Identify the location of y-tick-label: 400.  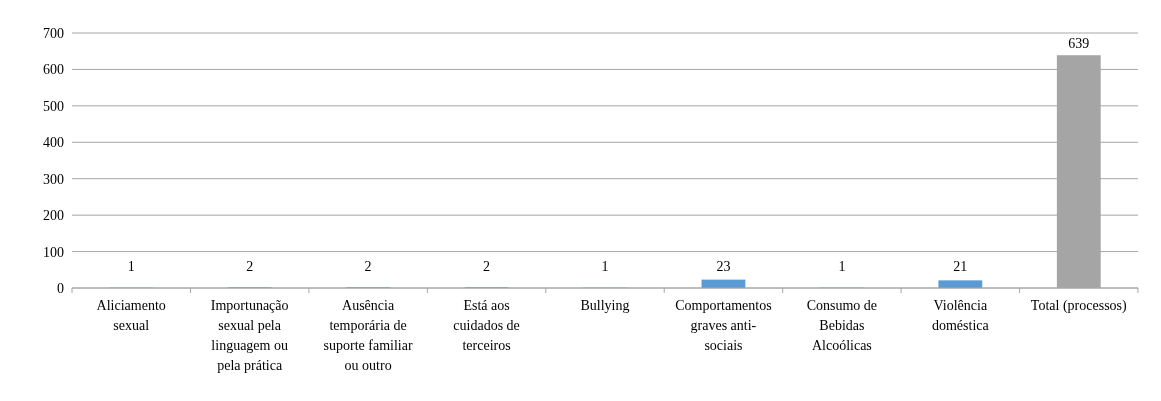
(53, 143).